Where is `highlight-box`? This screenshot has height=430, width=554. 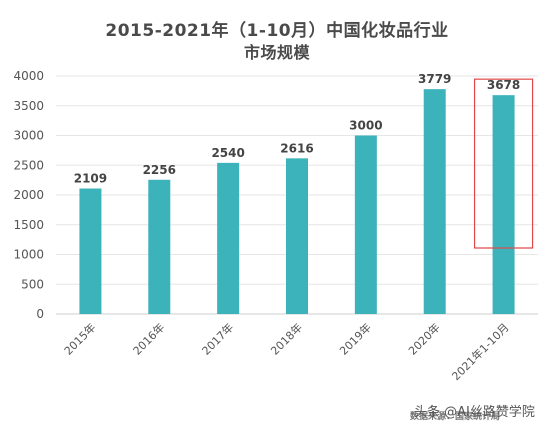
highlight-box is located at coordinates (503, 163).